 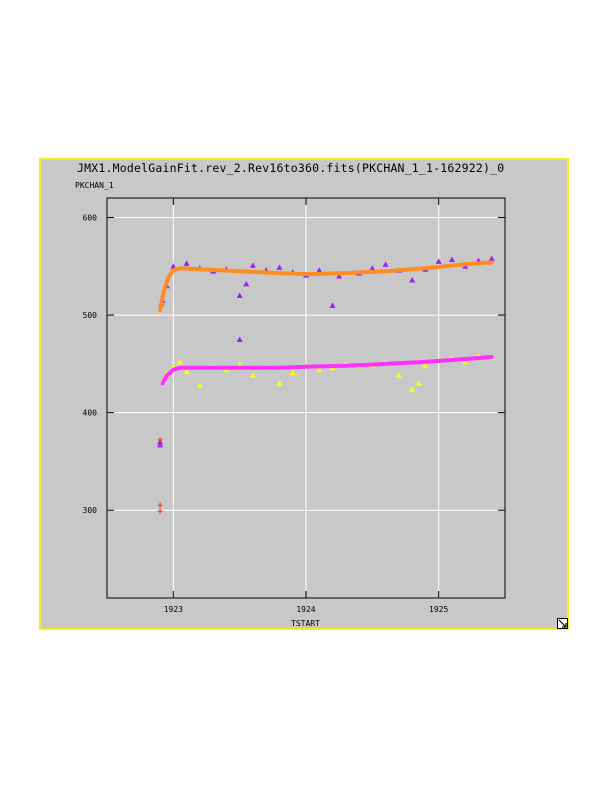 What do you see at coordinates (438, 609) in the screenshot?
I see `x-tick-label: 1925` at bounding box center [438, 609].